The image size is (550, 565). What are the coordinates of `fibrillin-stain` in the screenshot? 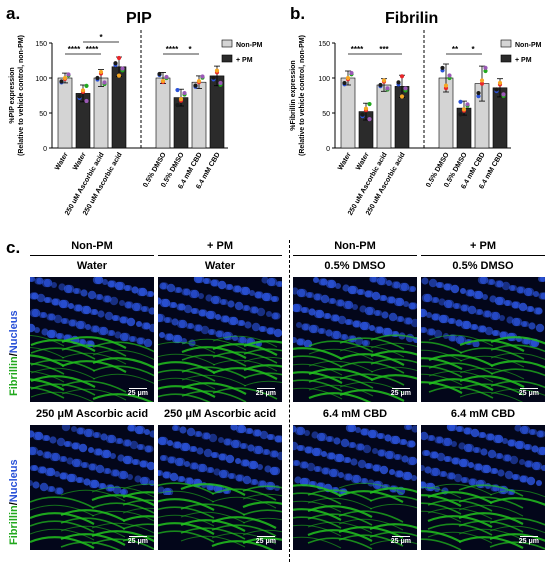 It's located at (92, 368).